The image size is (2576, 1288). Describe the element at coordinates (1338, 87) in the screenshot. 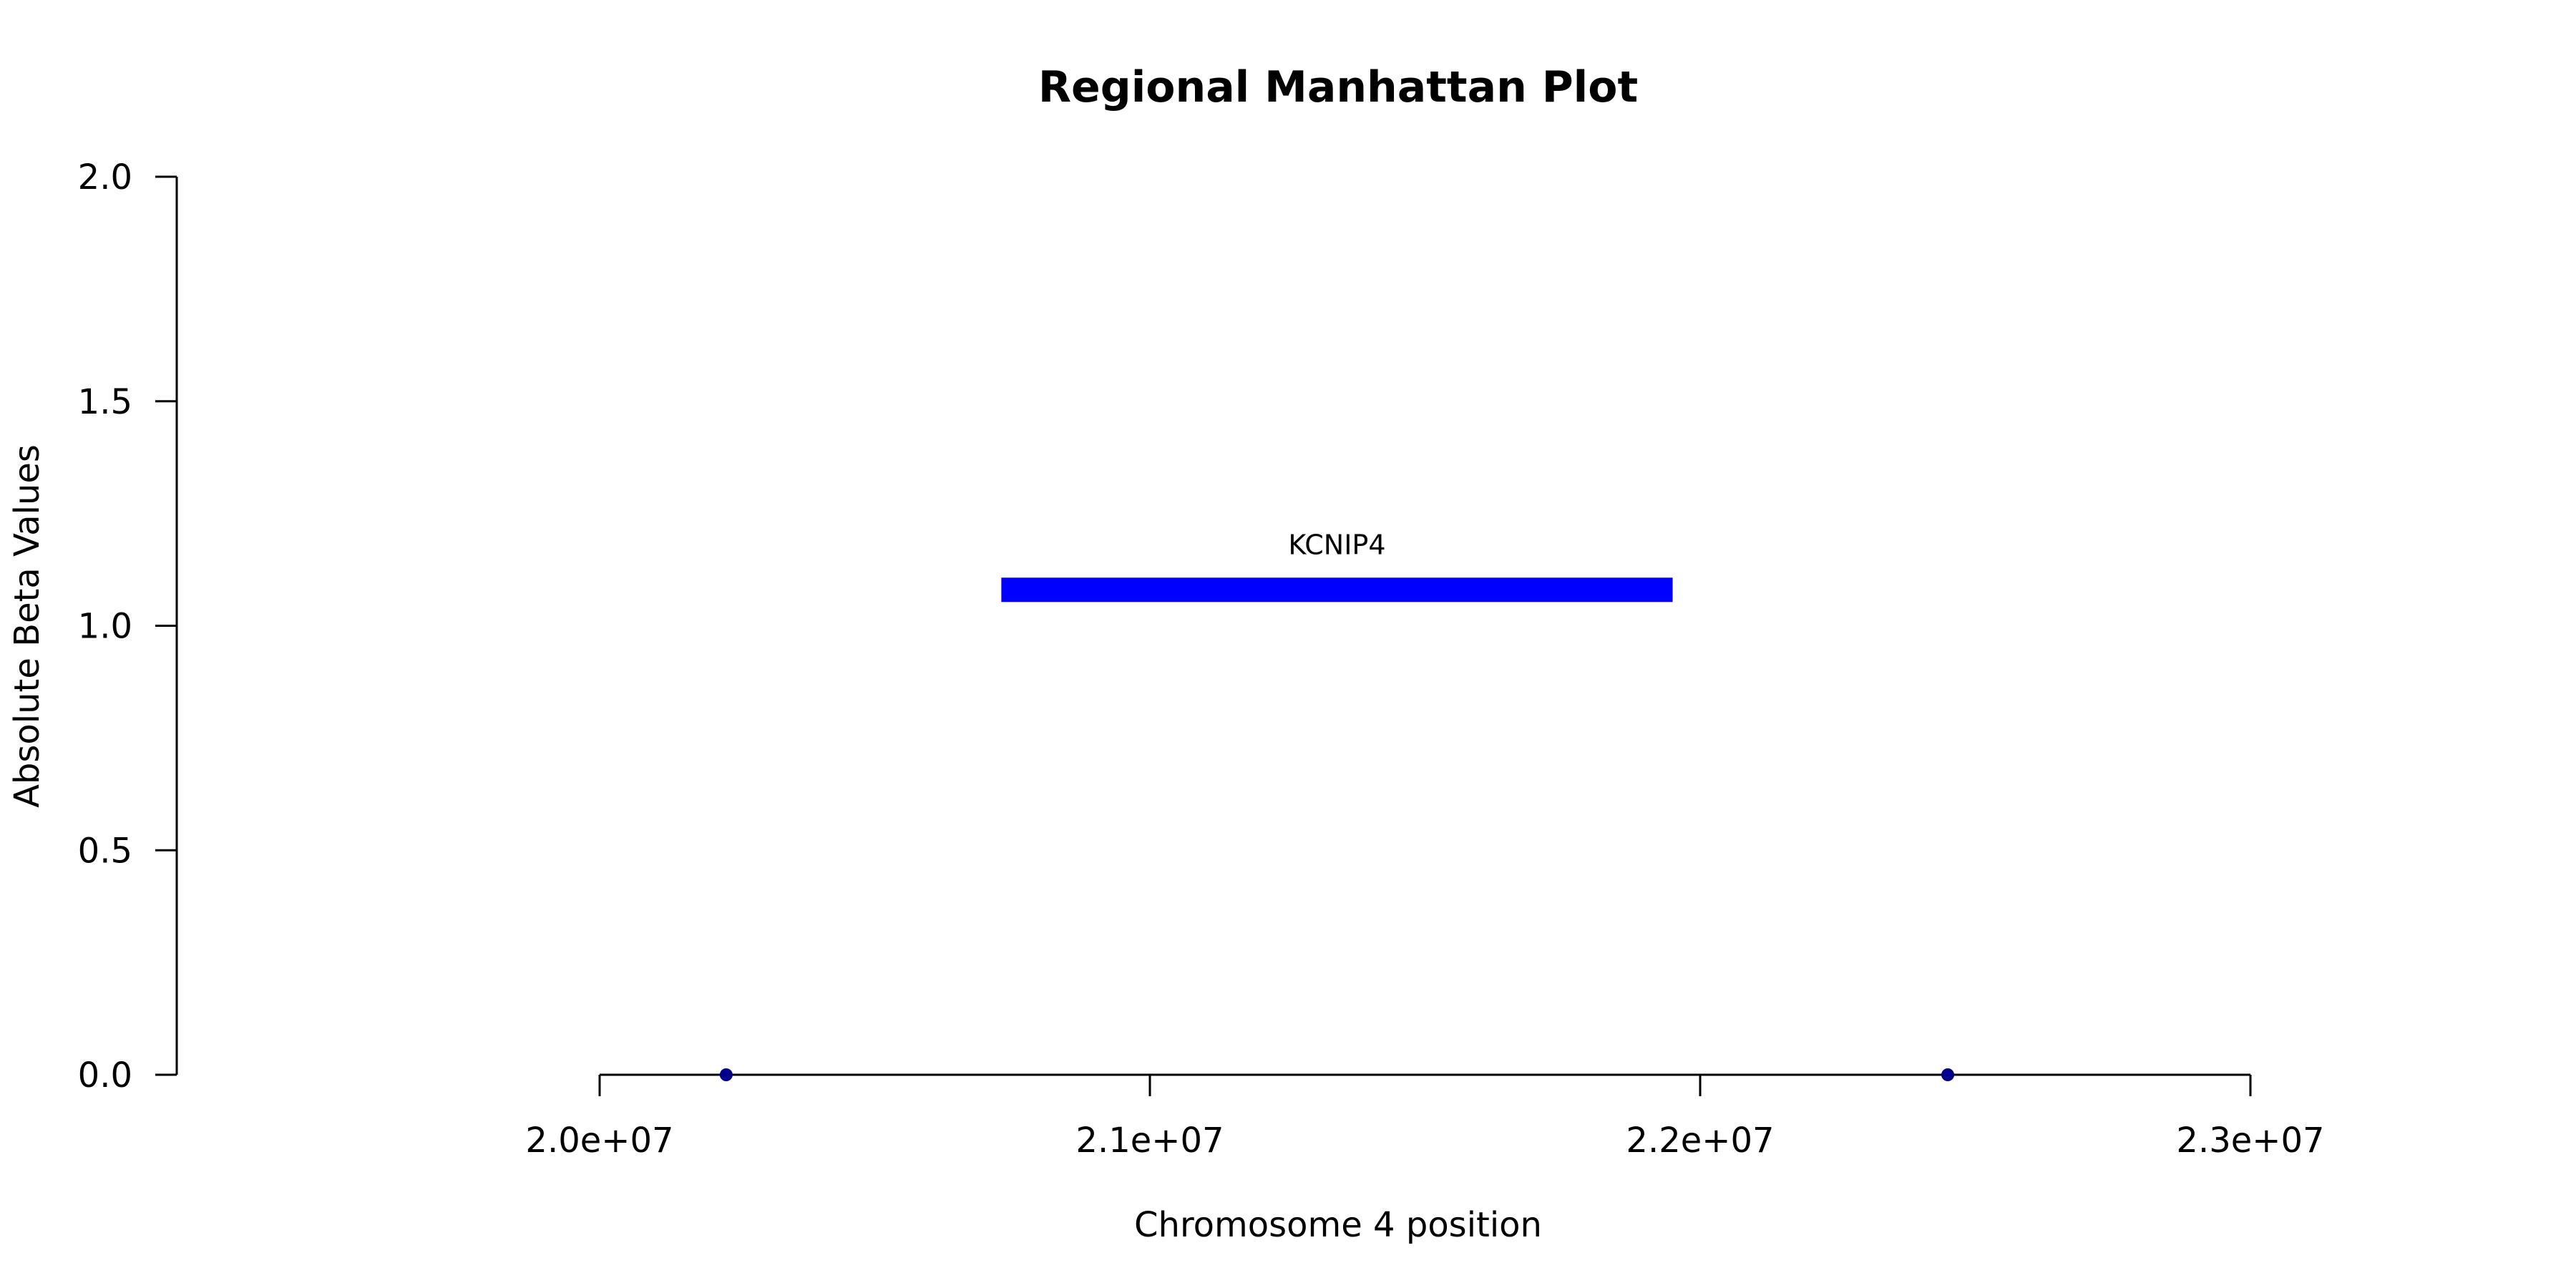

I see `chart-title: Regional Manhattan Plot` at that location.